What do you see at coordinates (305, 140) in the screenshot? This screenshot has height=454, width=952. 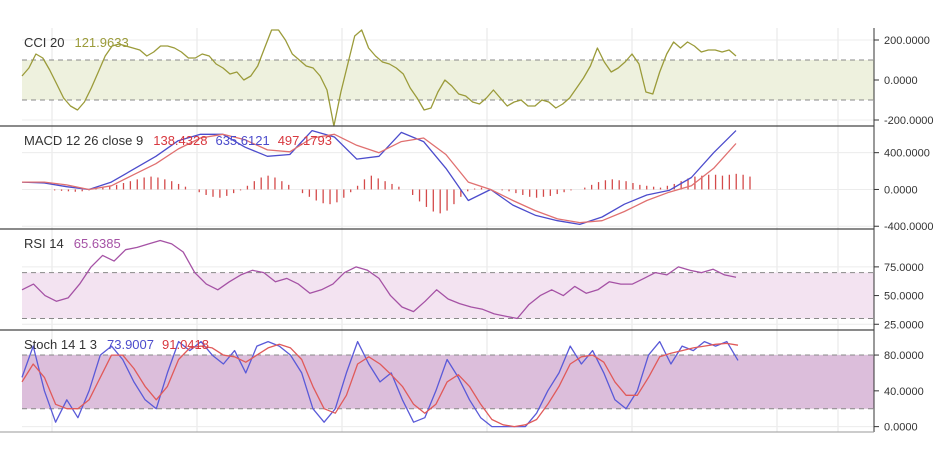 I see `macd-value-2: 497.1793` at bounding box center [305, 140].